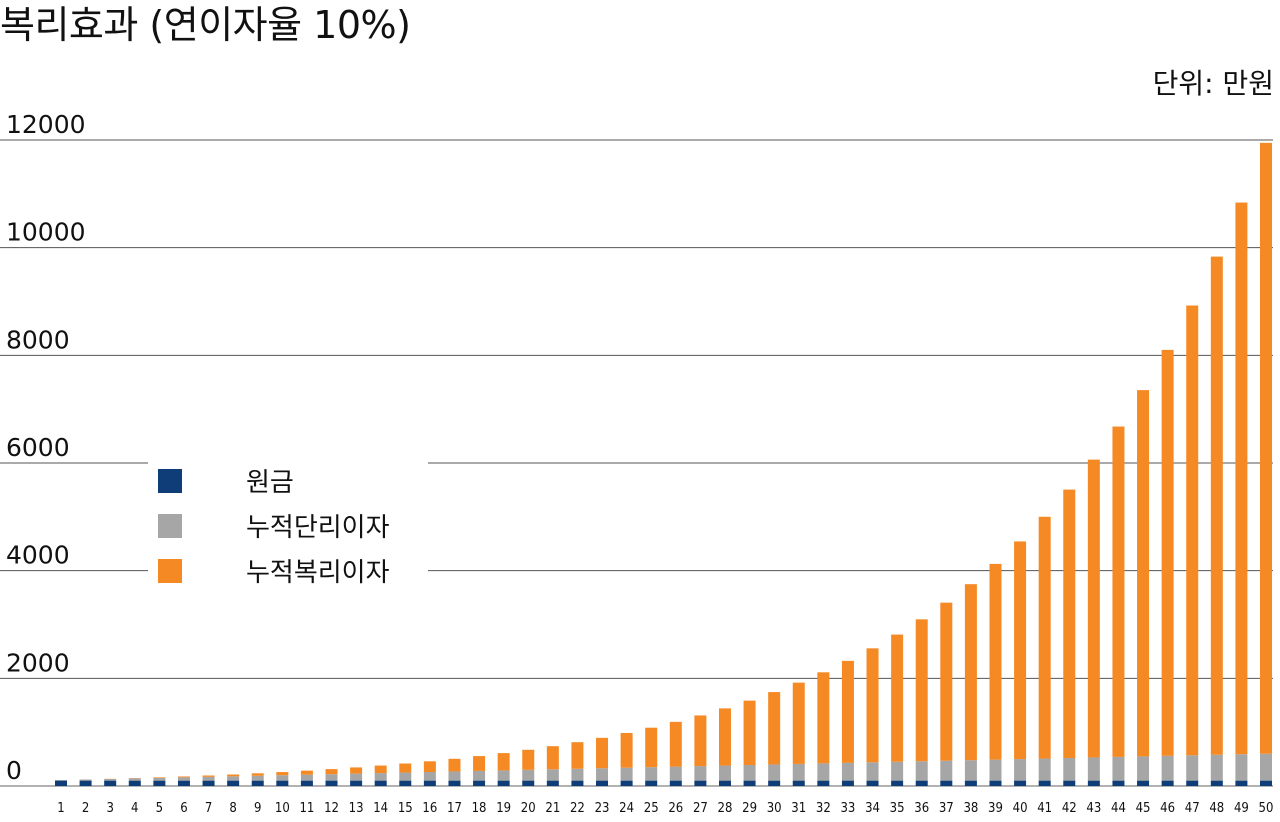  I want to click on x-tick-label: 3, so click(109, 808).